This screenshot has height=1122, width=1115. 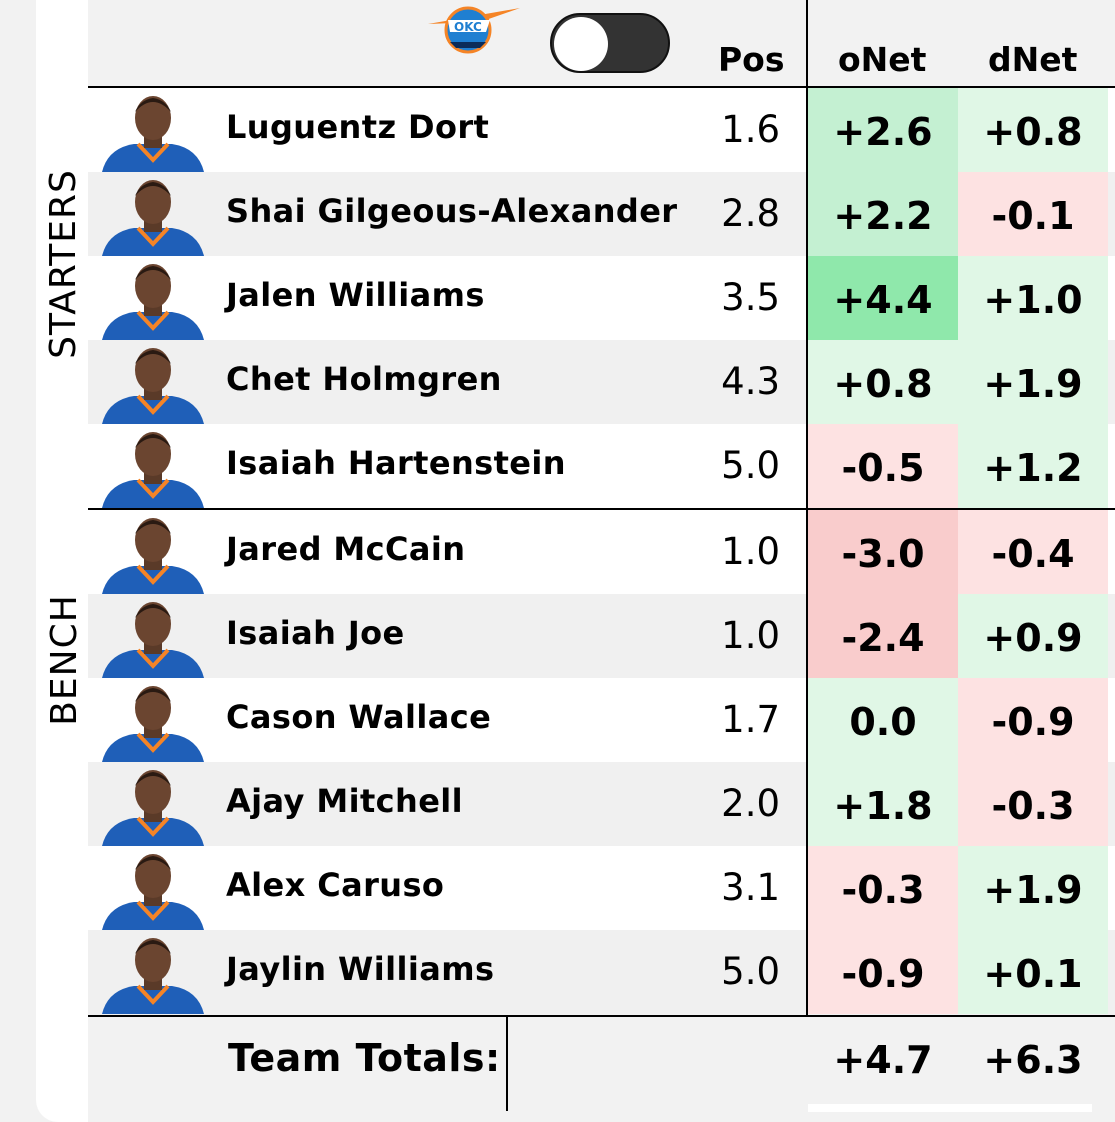 What do you see at coordinates (883, 972) in the screenshot?
I see `onet-value: -0.9` at bounding box center [883, 972].